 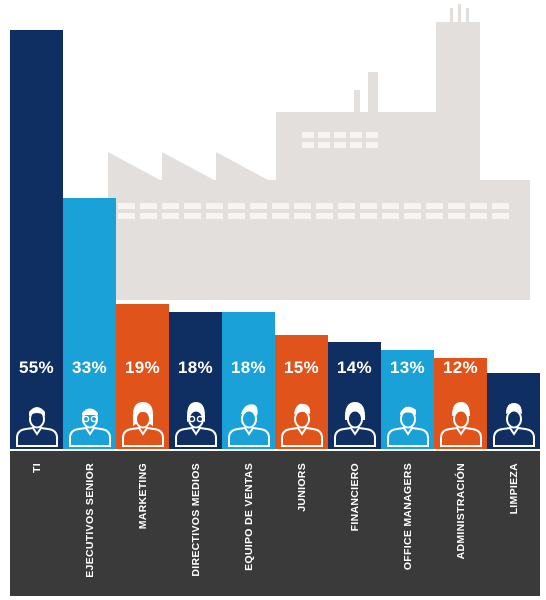 What do you see at coordinates (142, 496) in the screenshot?
I see `category-label: MARKETING` at bounding box center [142, 496].